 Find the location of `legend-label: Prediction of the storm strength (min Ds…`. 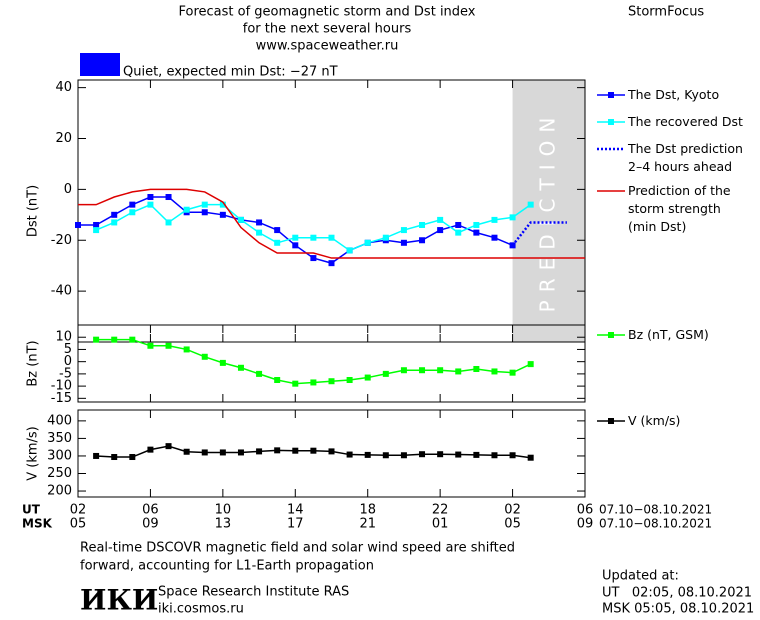

legend-label: Prediction of the storm strength (min Ds… is located at coordinates (679, 208).